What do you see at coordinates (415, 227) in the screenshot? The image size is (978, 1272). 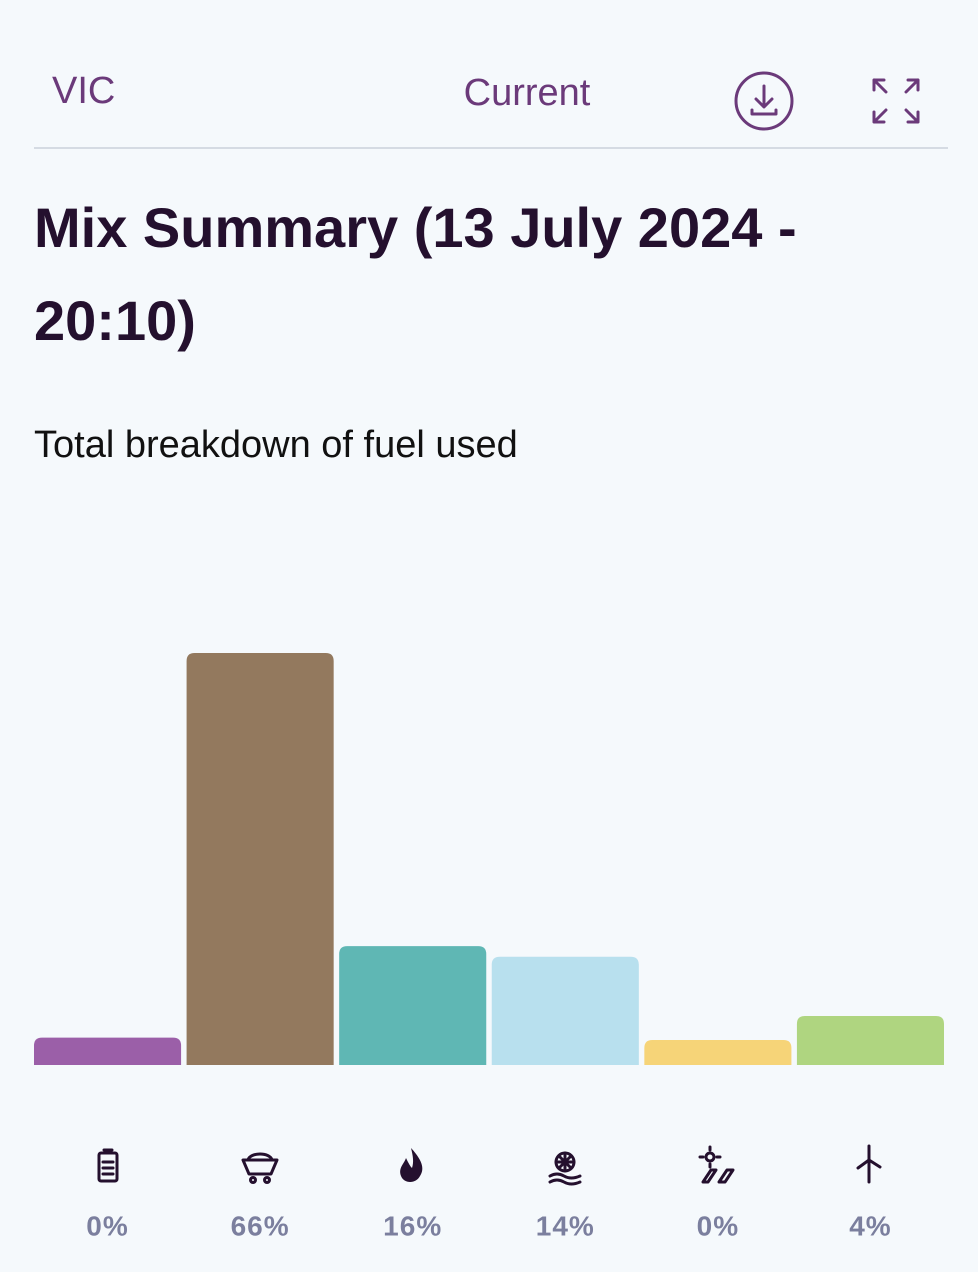 I see `chart-title: Mix Summary (13 July 2024 -` at bounding box center [415, 227].